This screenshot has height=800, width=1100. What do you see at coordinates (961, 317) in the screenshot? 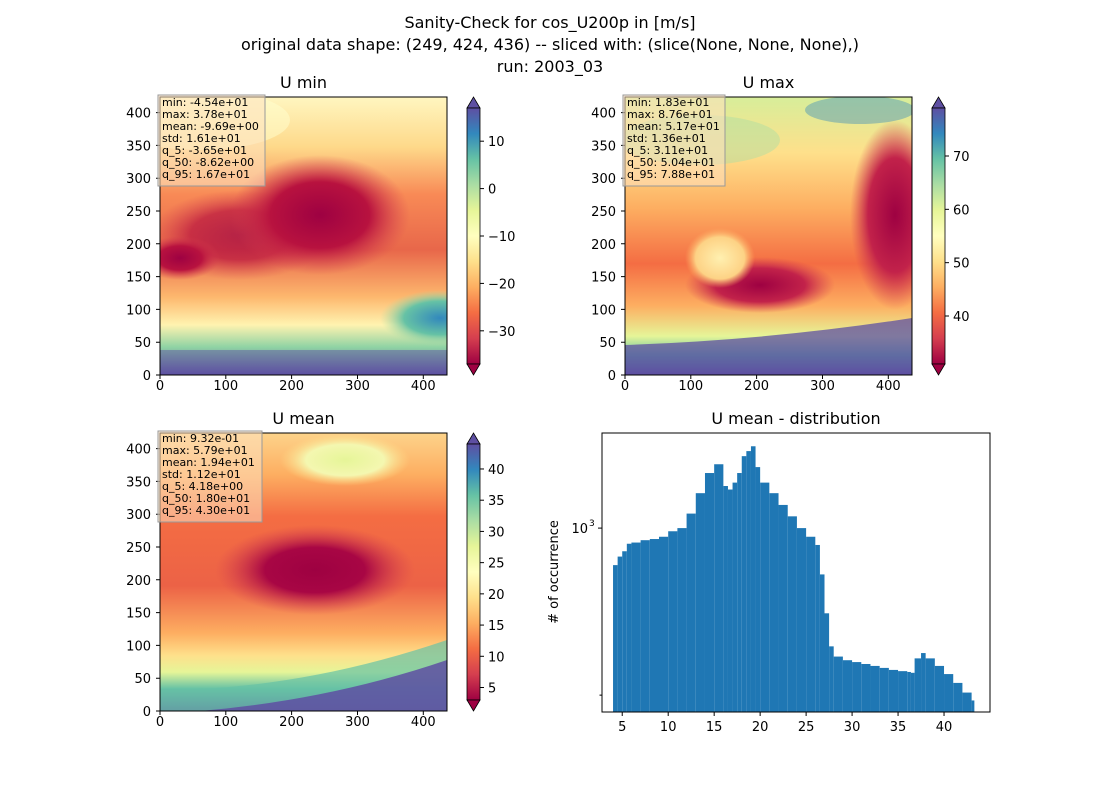
I see `colorbar-tick-label: 40` at bounding box center [961, 317].